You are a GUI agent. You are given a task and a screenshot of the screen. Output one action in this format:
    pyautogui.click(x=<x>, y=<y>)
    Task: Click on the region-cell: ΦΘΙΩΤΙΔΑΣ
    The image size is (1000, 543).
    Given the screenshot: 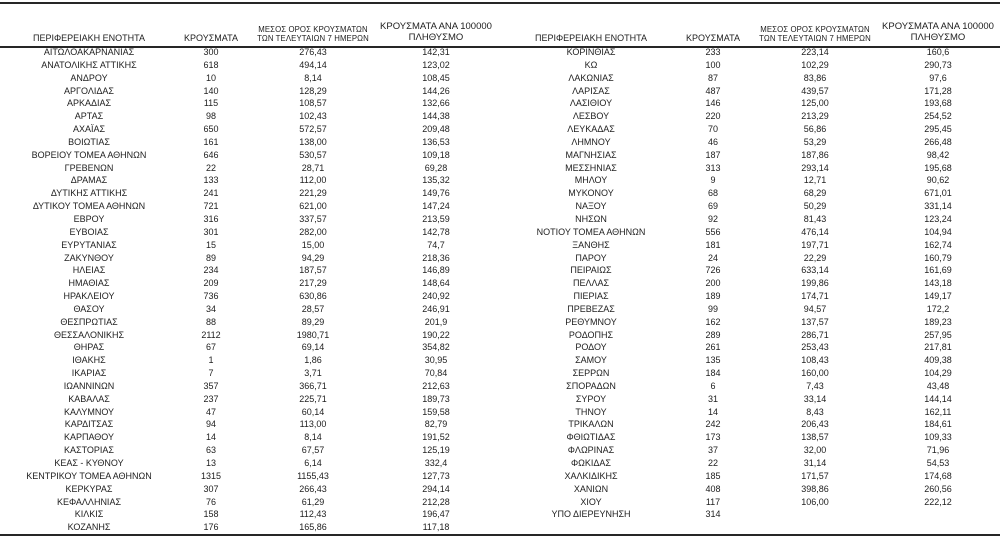 What is the action you would take?
    pyautogui.click(x=591, y=437)
    